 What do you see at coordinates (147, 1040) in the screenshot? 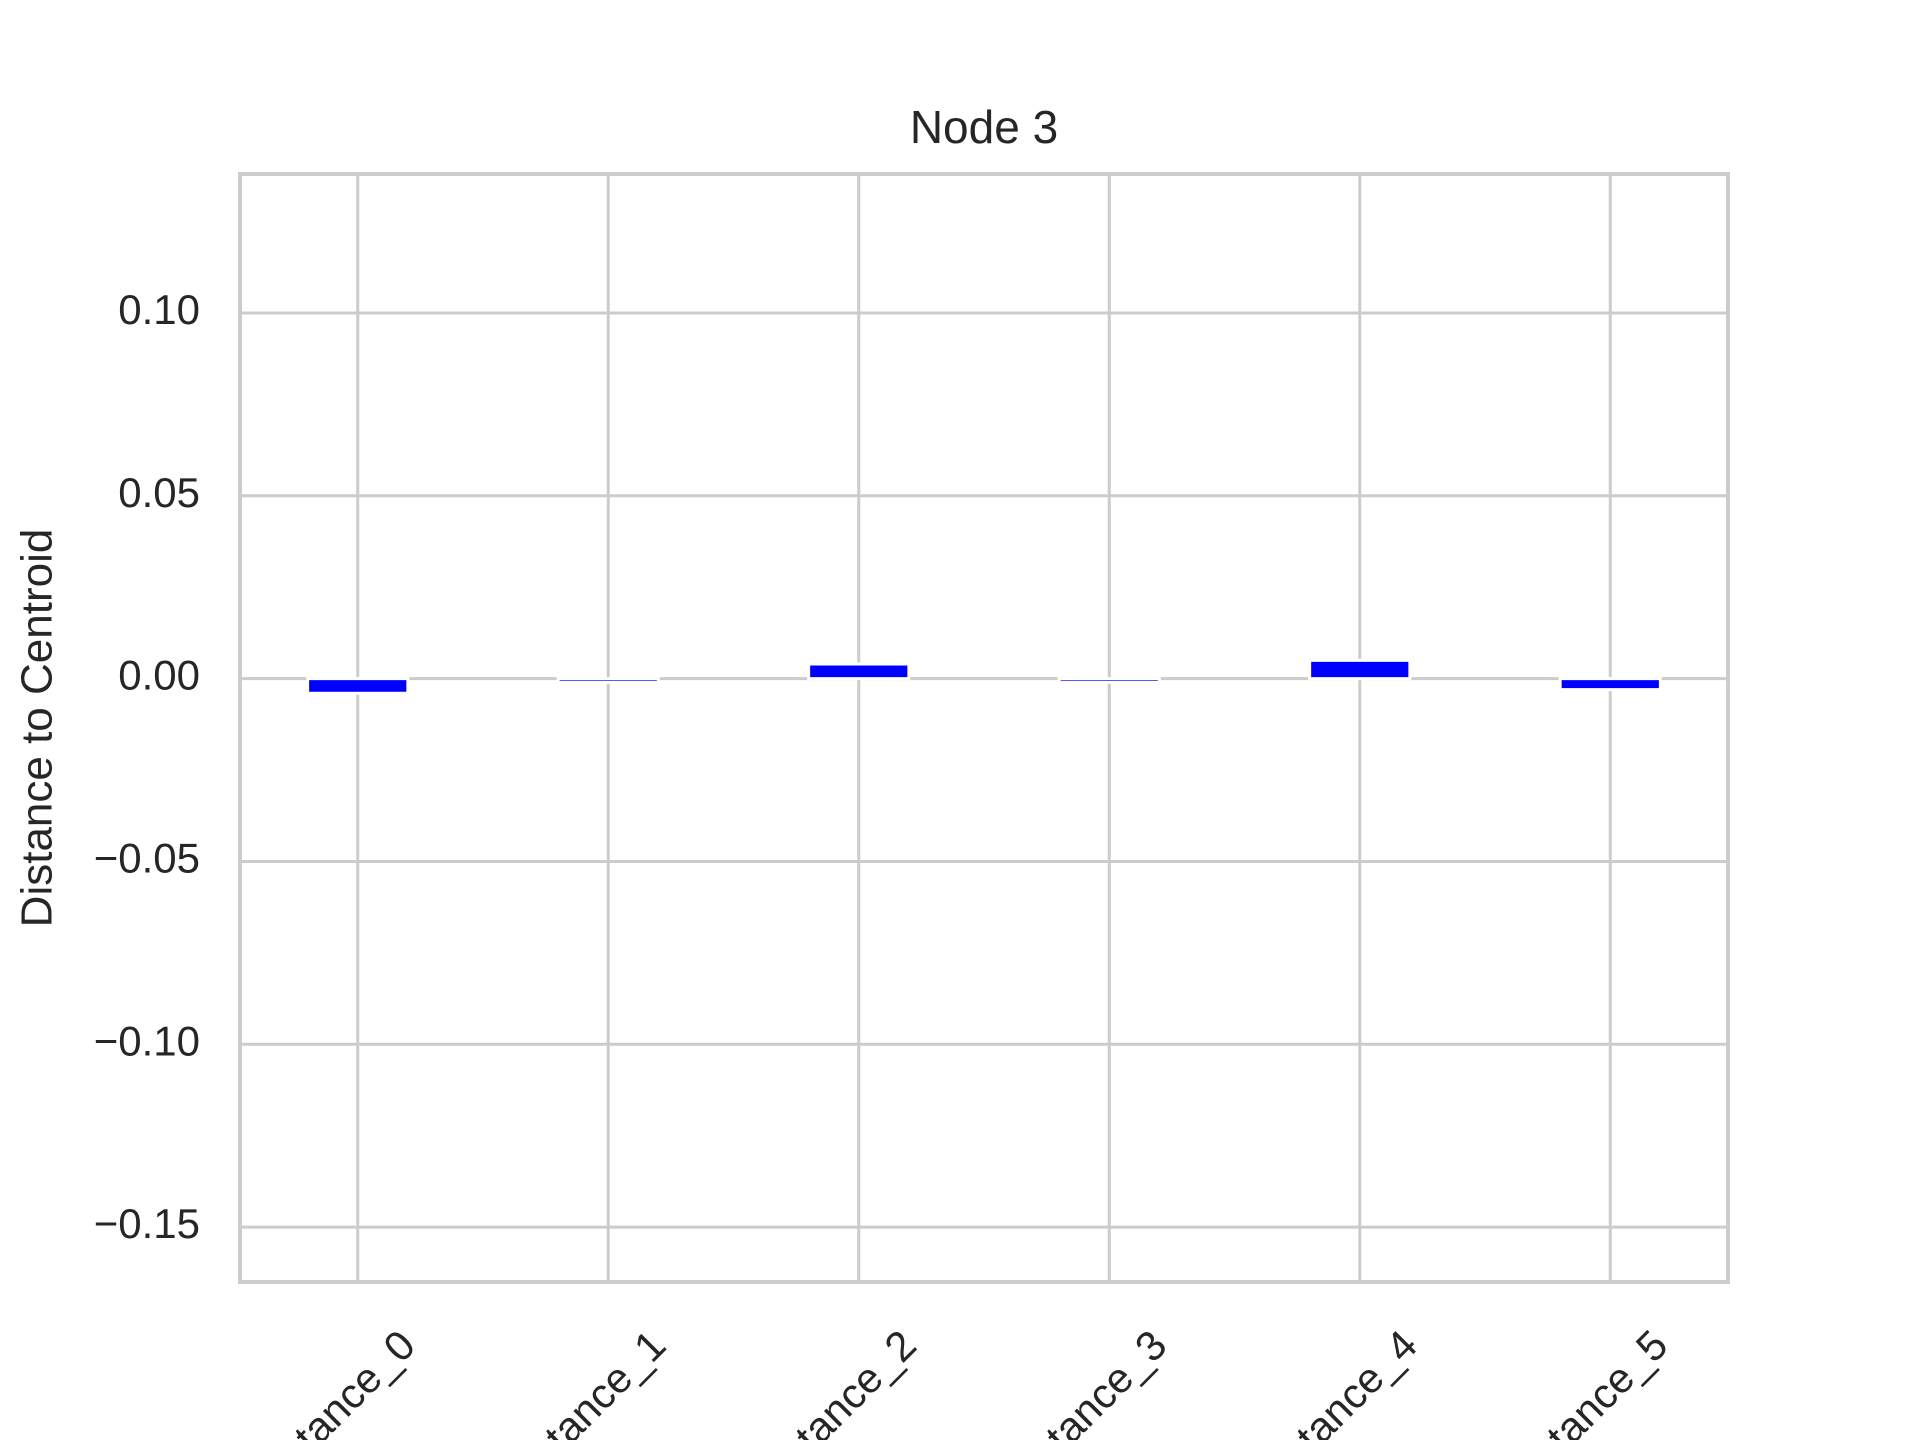
I see `y-tick-label: −0.10` at bounding box center [147, 1040].